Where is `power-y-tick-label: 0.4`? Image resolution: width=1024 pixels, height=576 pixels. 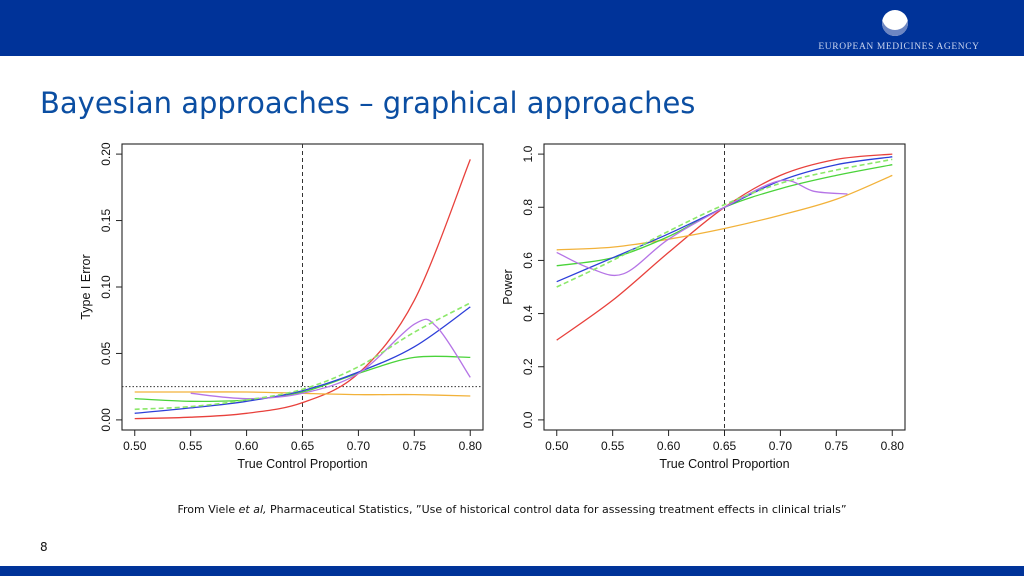 power-y-tick-label: 0.4 is located at coordinates (528, 313).